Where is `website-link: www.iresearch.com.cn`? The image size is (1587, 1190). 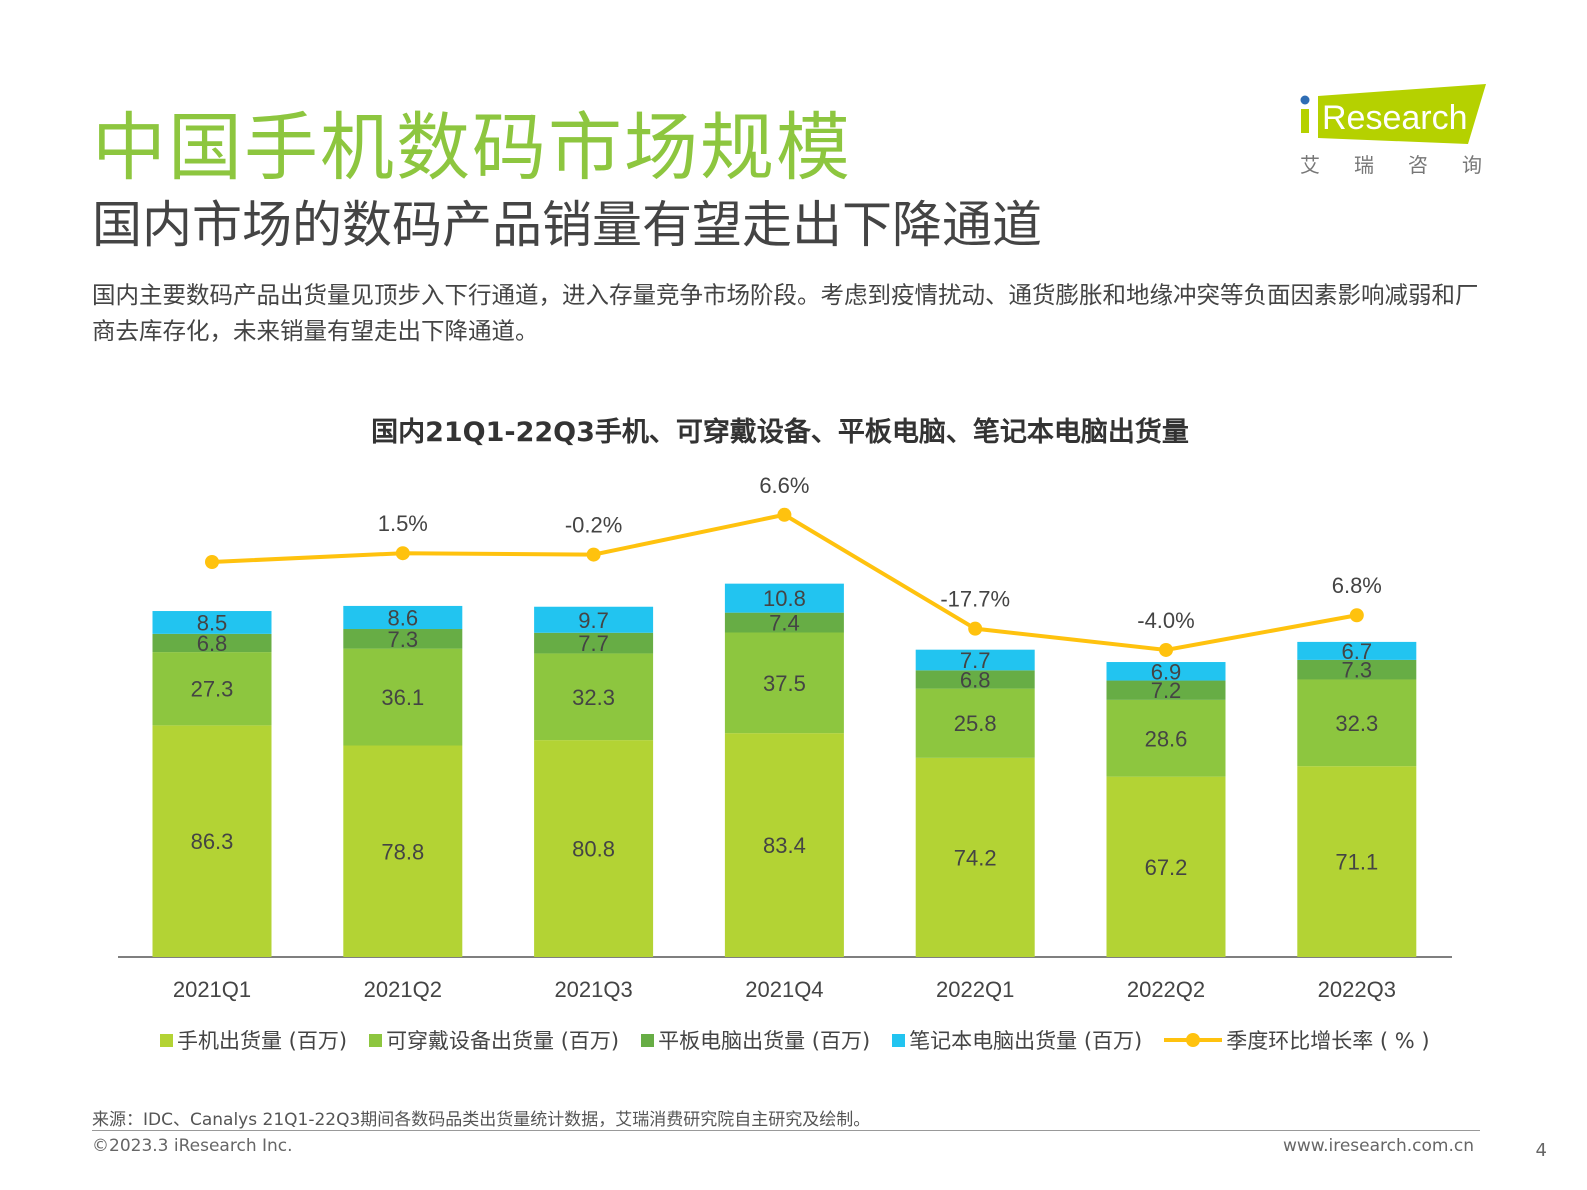 website-link: www.iresearch.com.cn is located at coordinates (1378, 1146).